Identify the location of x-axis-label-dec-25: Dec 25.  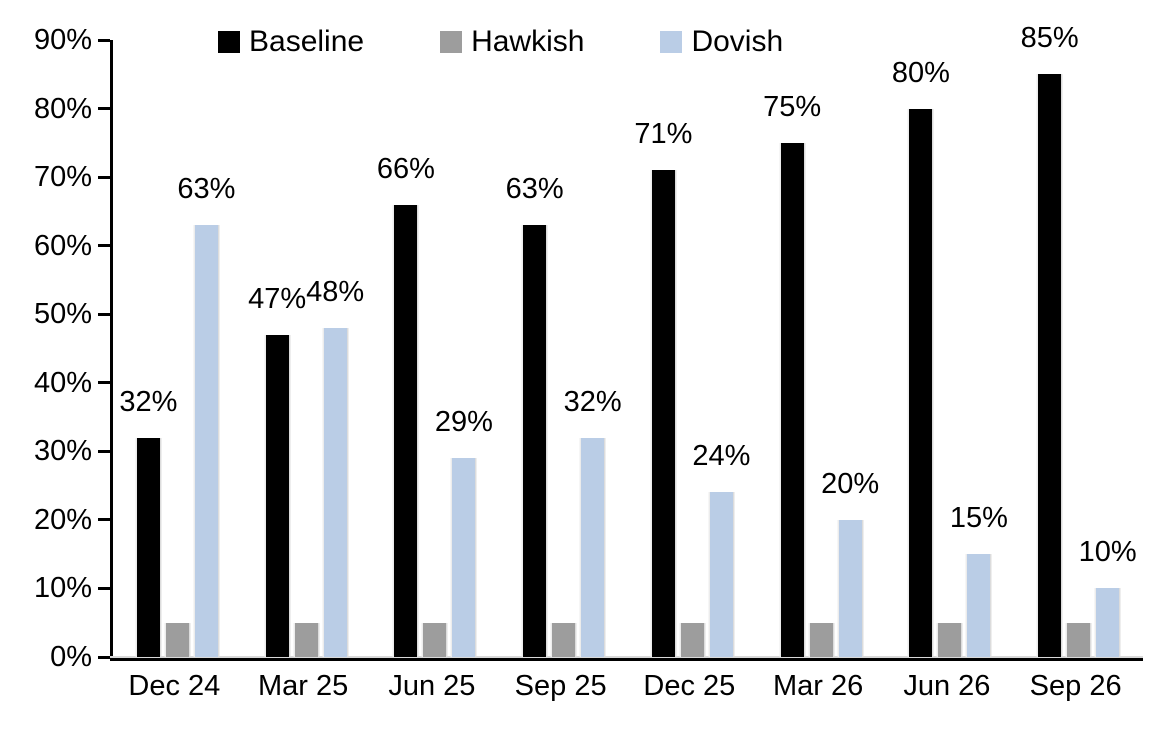
(689, 686).